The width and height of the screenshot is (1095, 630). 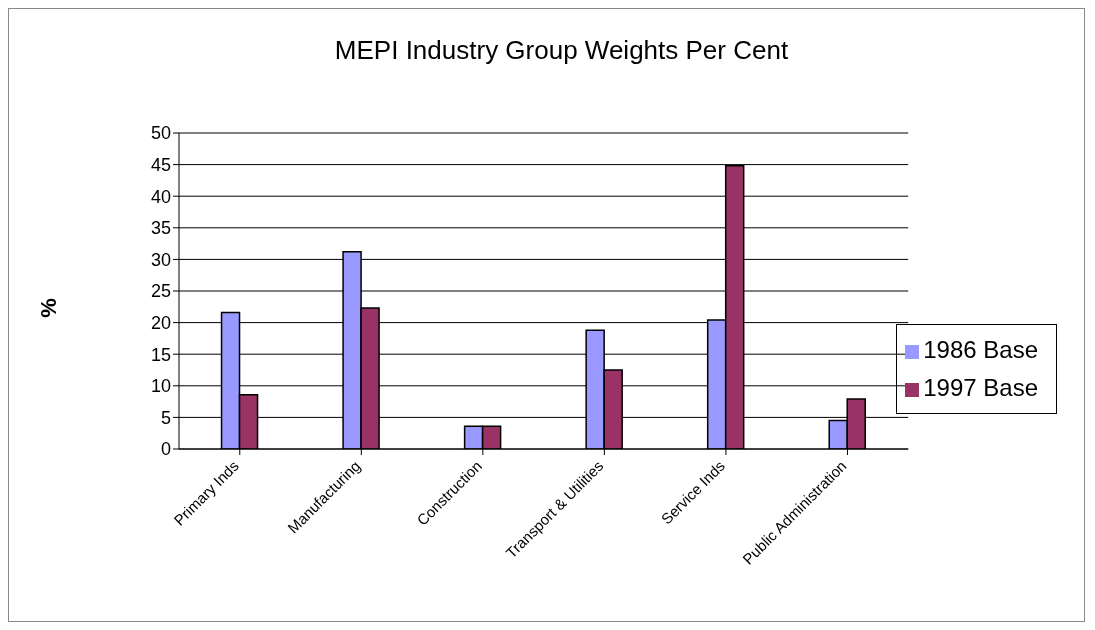 What do you see at coordinates (160, 164) in the screenshot?
I see `y-tick-label: 45` at bounding box center [160, 164].